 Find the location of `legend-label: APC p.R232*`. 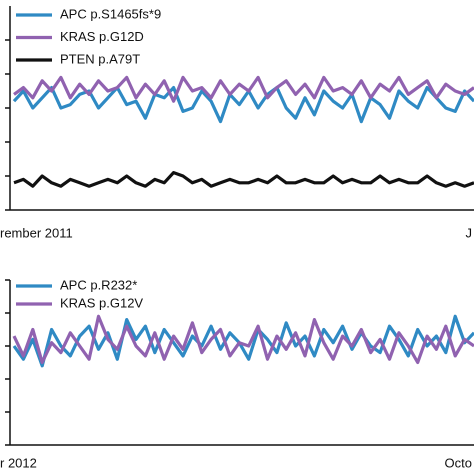

legend-label: APC p.R232* is located at coordinates (98, 284).